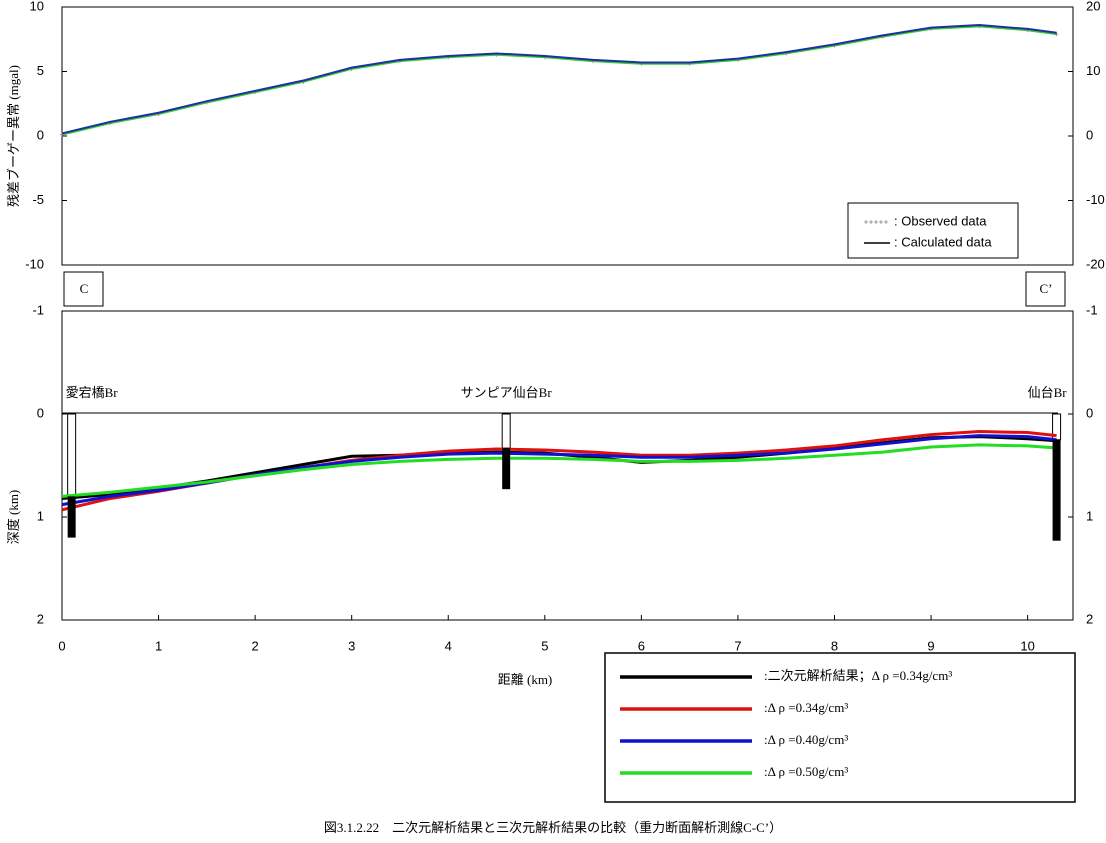 The width and height of the screenshot is (1106, 843). Describe the element at coordinates (641, 645) in the screenshot. I see `x-tick-label: 6` at that location.